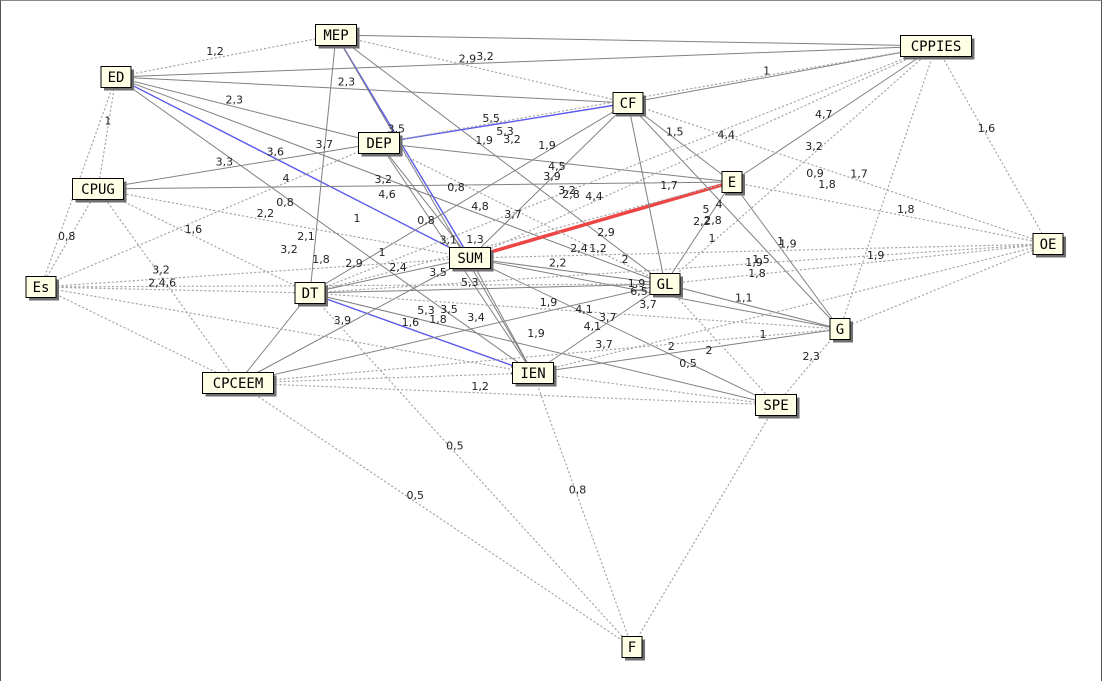  Describe the element at coordinates (476, 317) in the screenshot. I see `edge-weight-label: 3,4` at that location.